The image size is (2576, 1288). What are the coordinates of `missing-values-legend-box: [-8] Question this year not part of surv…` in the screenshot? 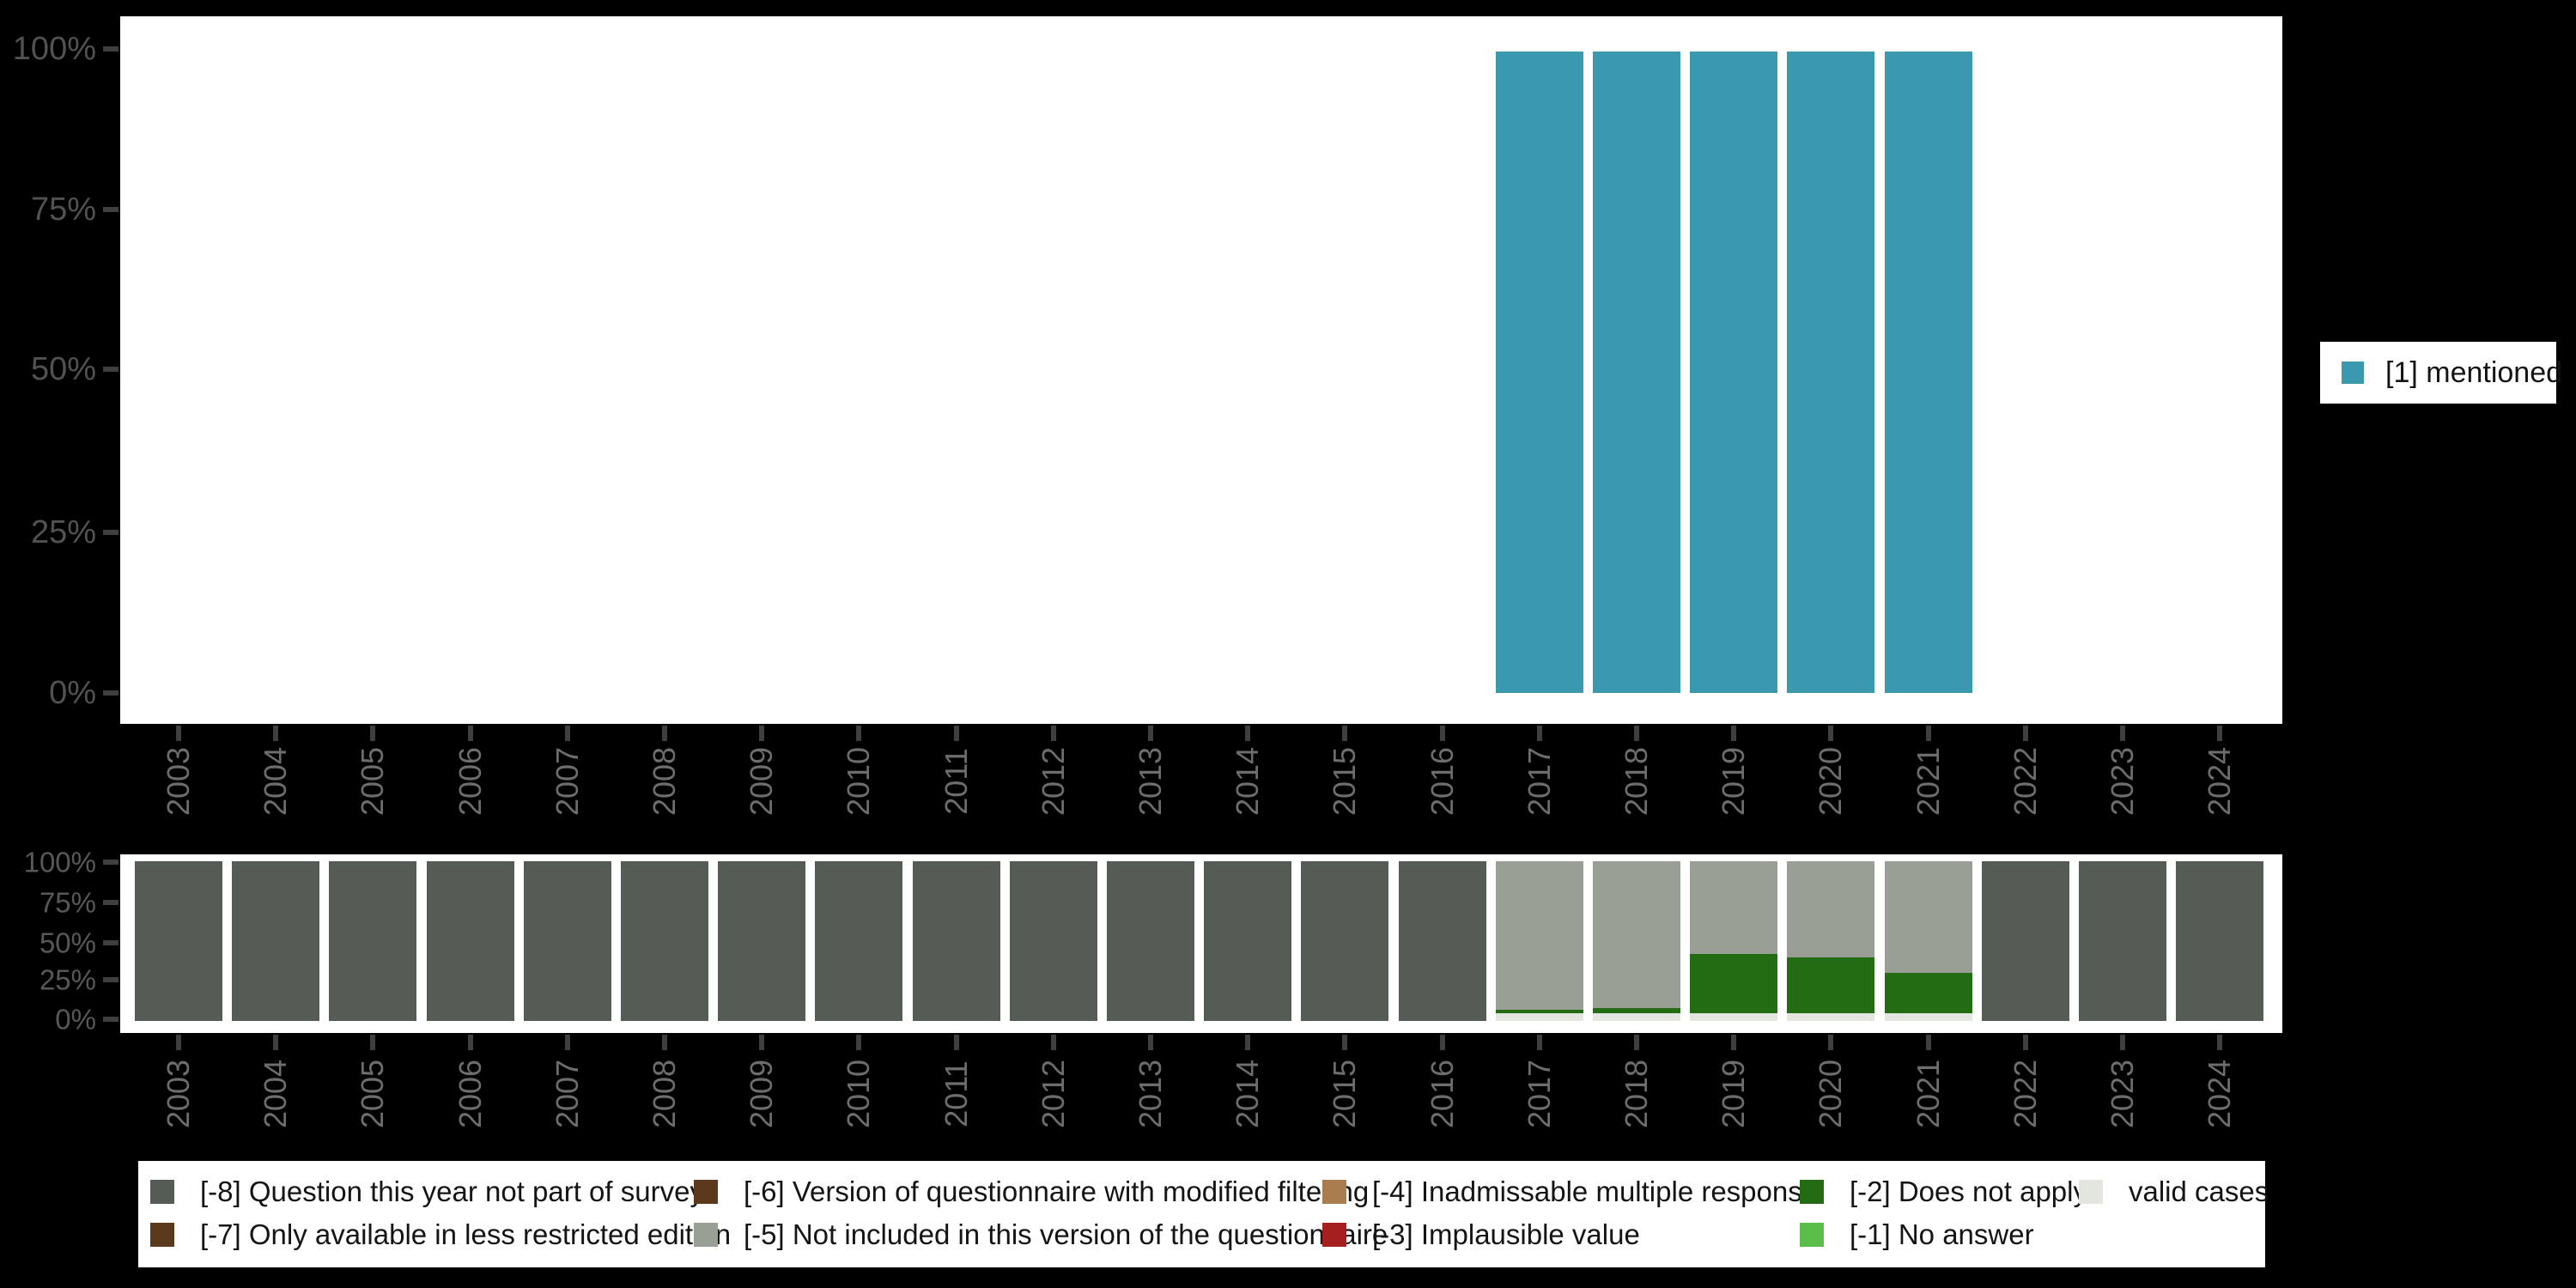 It's located at (1203, 1214).